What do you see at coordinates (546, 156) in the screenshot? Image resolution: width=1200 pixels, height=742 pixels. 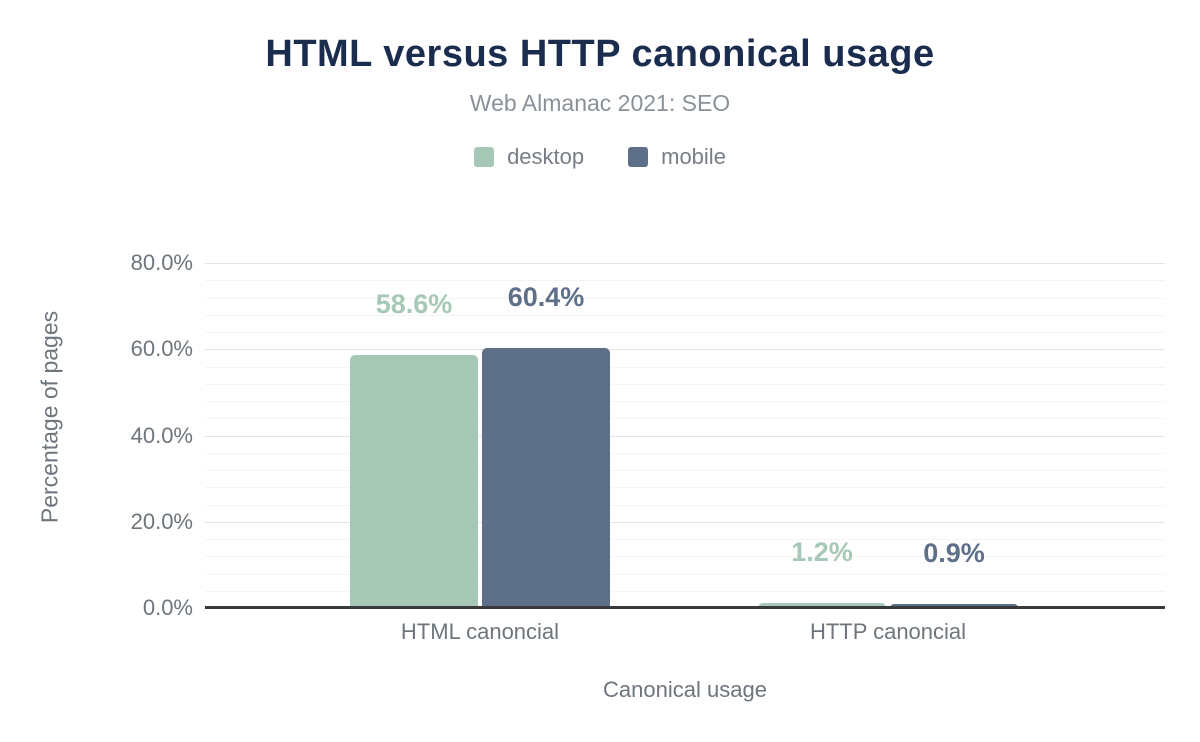 I see `legend-label-desktop: desktop` at bounding box center [546, 156].